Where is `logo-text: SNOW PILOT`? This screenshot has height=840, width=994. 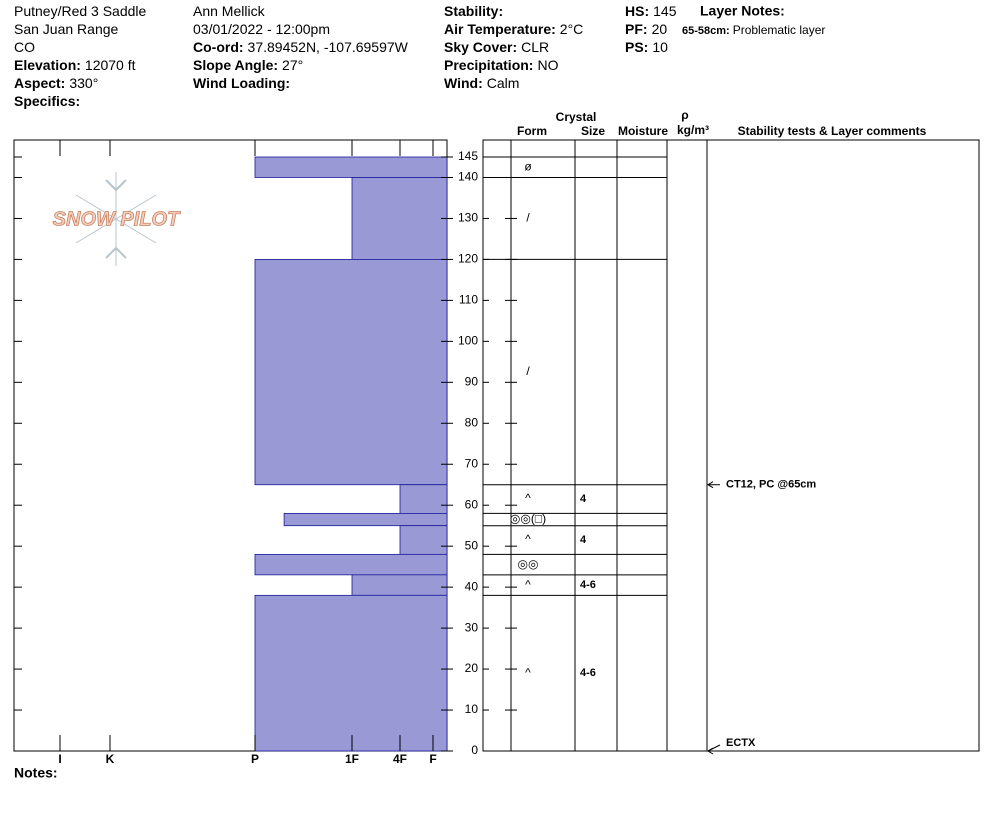 logo-text: SNOW PILOT is located at coordinates (117, 219).